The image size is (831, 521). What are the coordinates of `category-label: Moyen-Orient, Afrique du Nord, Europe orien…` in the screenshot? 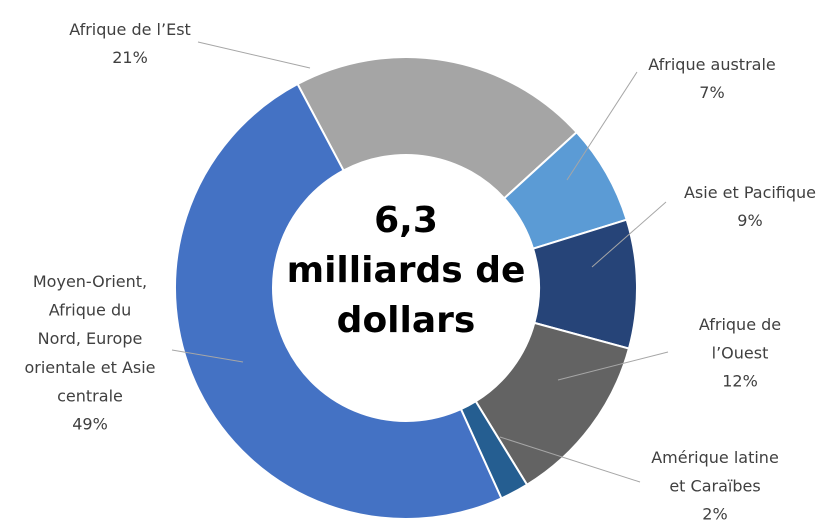 It's located at (89, 338).